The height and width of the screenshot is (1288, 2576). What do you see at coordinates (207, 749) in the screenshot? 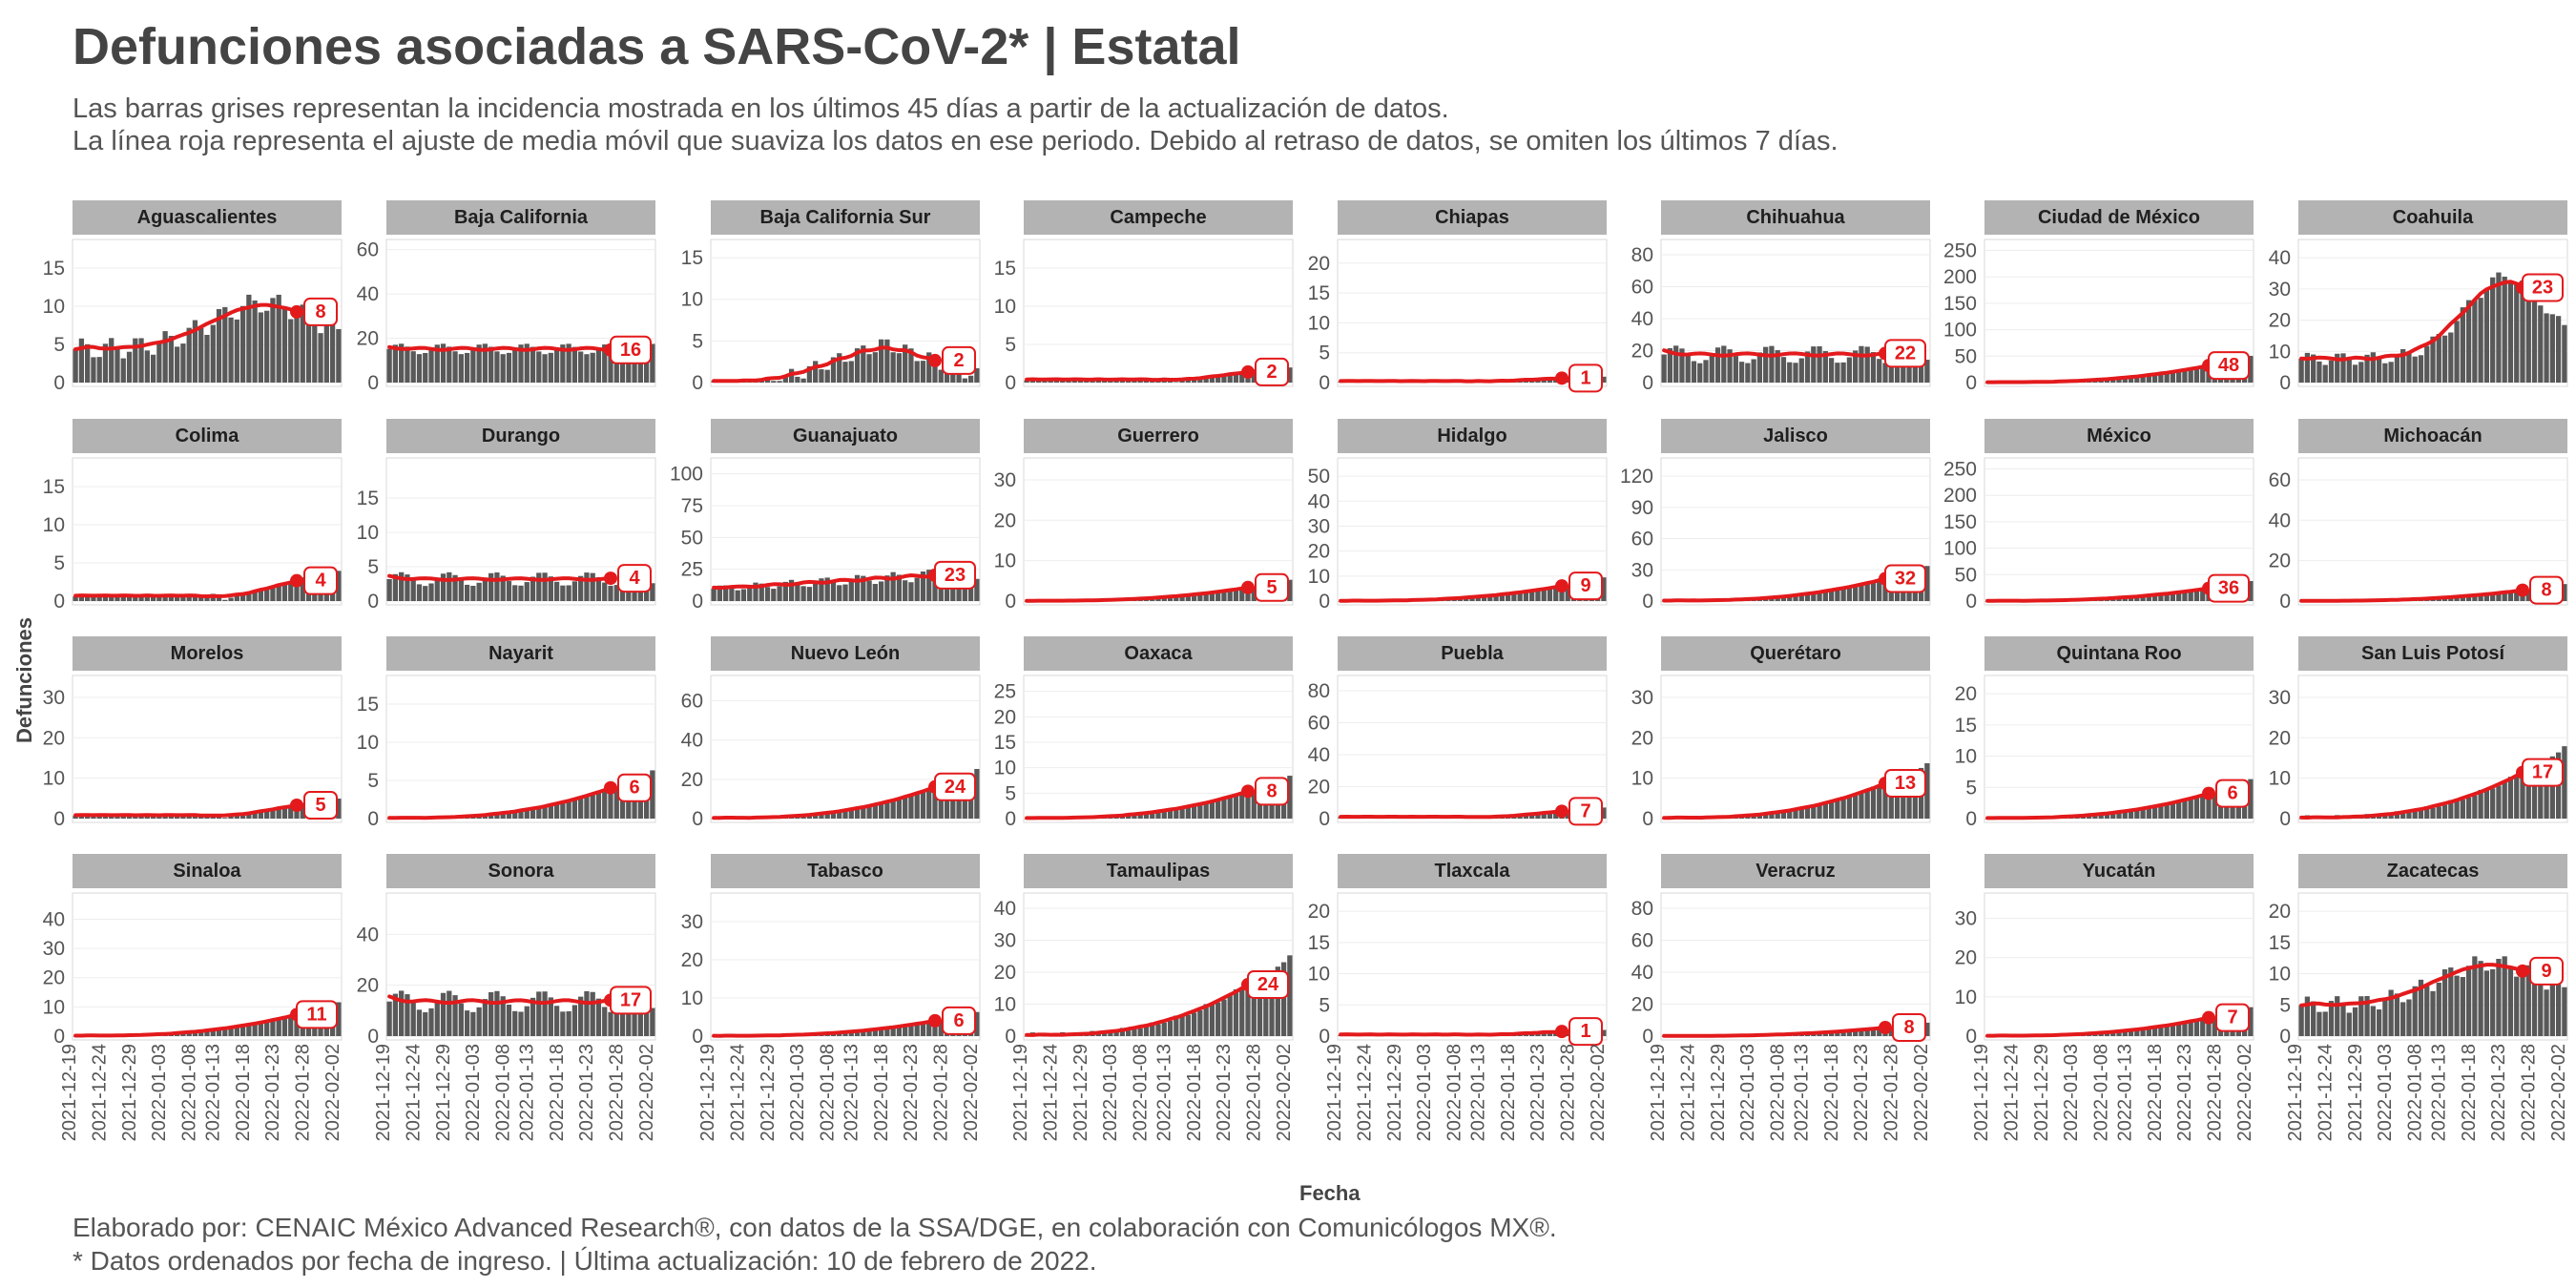
I see `facet-plot-frame` at bounding box center [207, 749].